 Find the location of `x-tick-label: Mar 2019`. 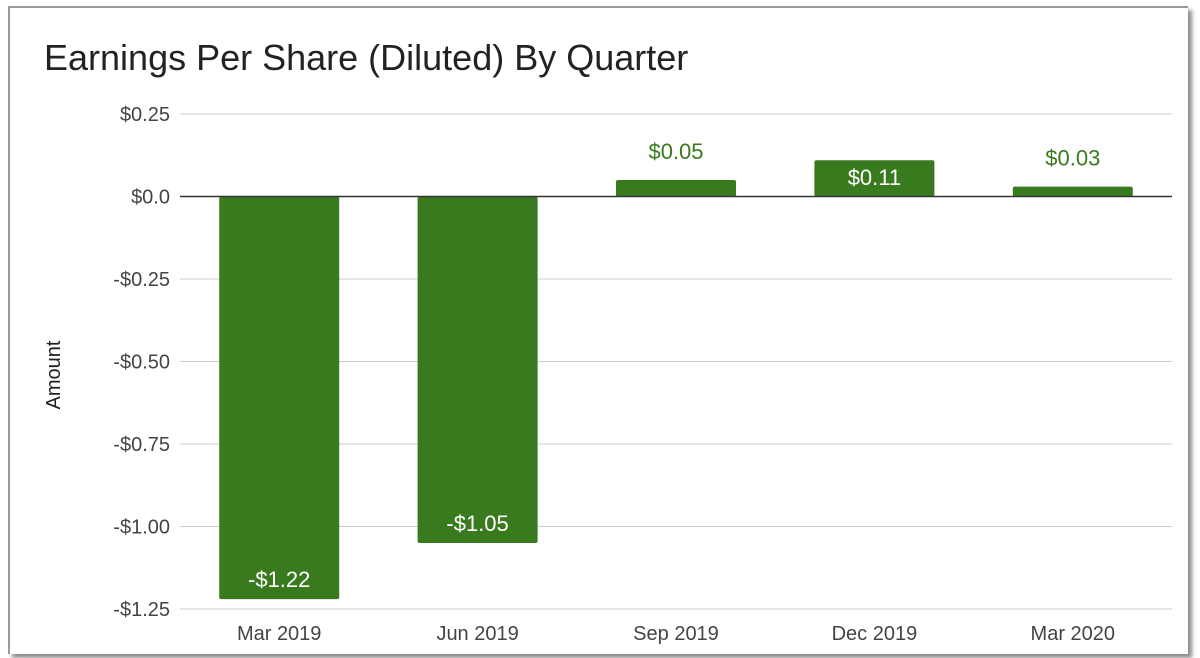

x-tick-label: Mar 2019 is located at coordinates (279, 634).